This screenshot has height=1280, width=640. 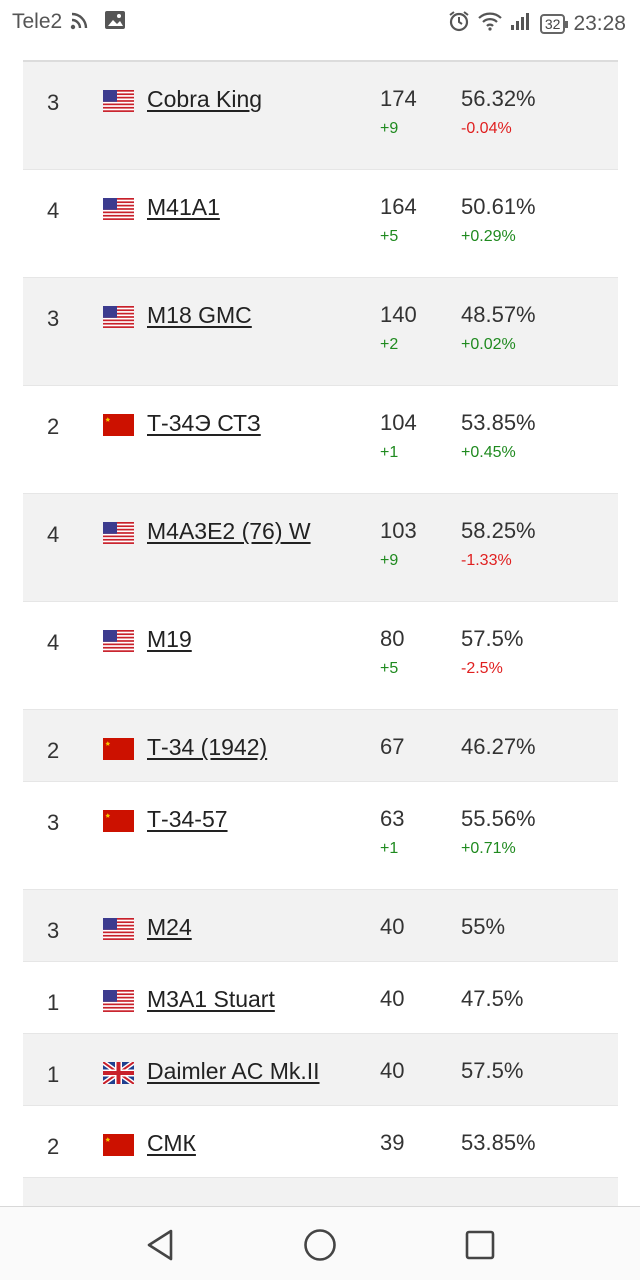 I want to click on table-row: 3M16 MGMC3551.43%, so click(x=320, y=1192).